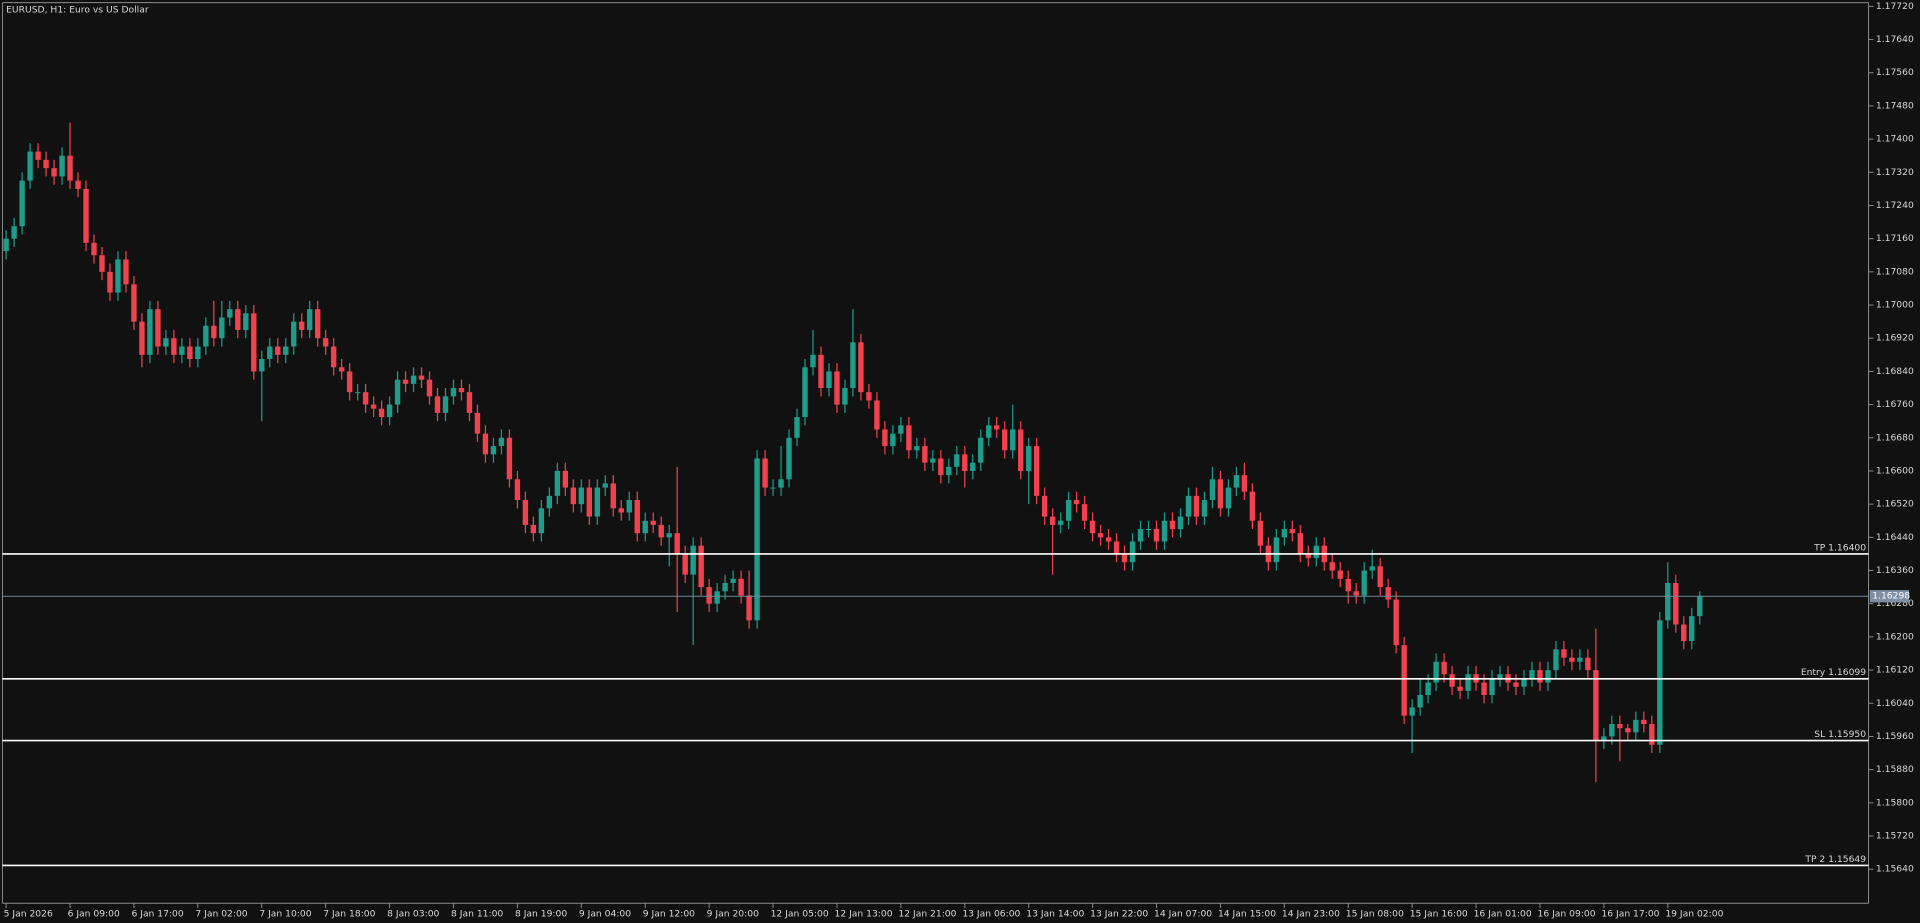 The width and height of the screenshot is (1920, 923). I want to click on y-tick-label: 1.15800, so click(1895, 802).